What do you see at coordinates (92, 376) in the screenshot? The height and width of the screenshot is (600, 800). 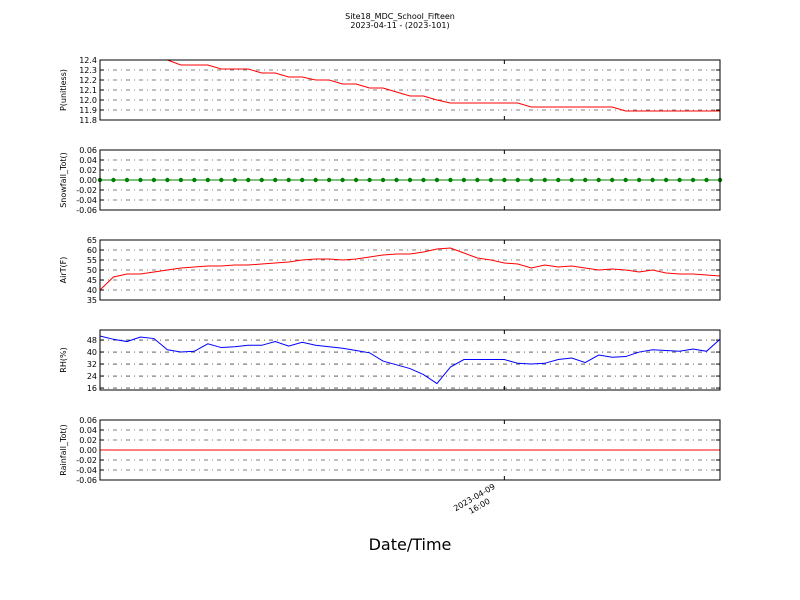 I see `y-tick-label: 24` at bounding box center [92, 376].